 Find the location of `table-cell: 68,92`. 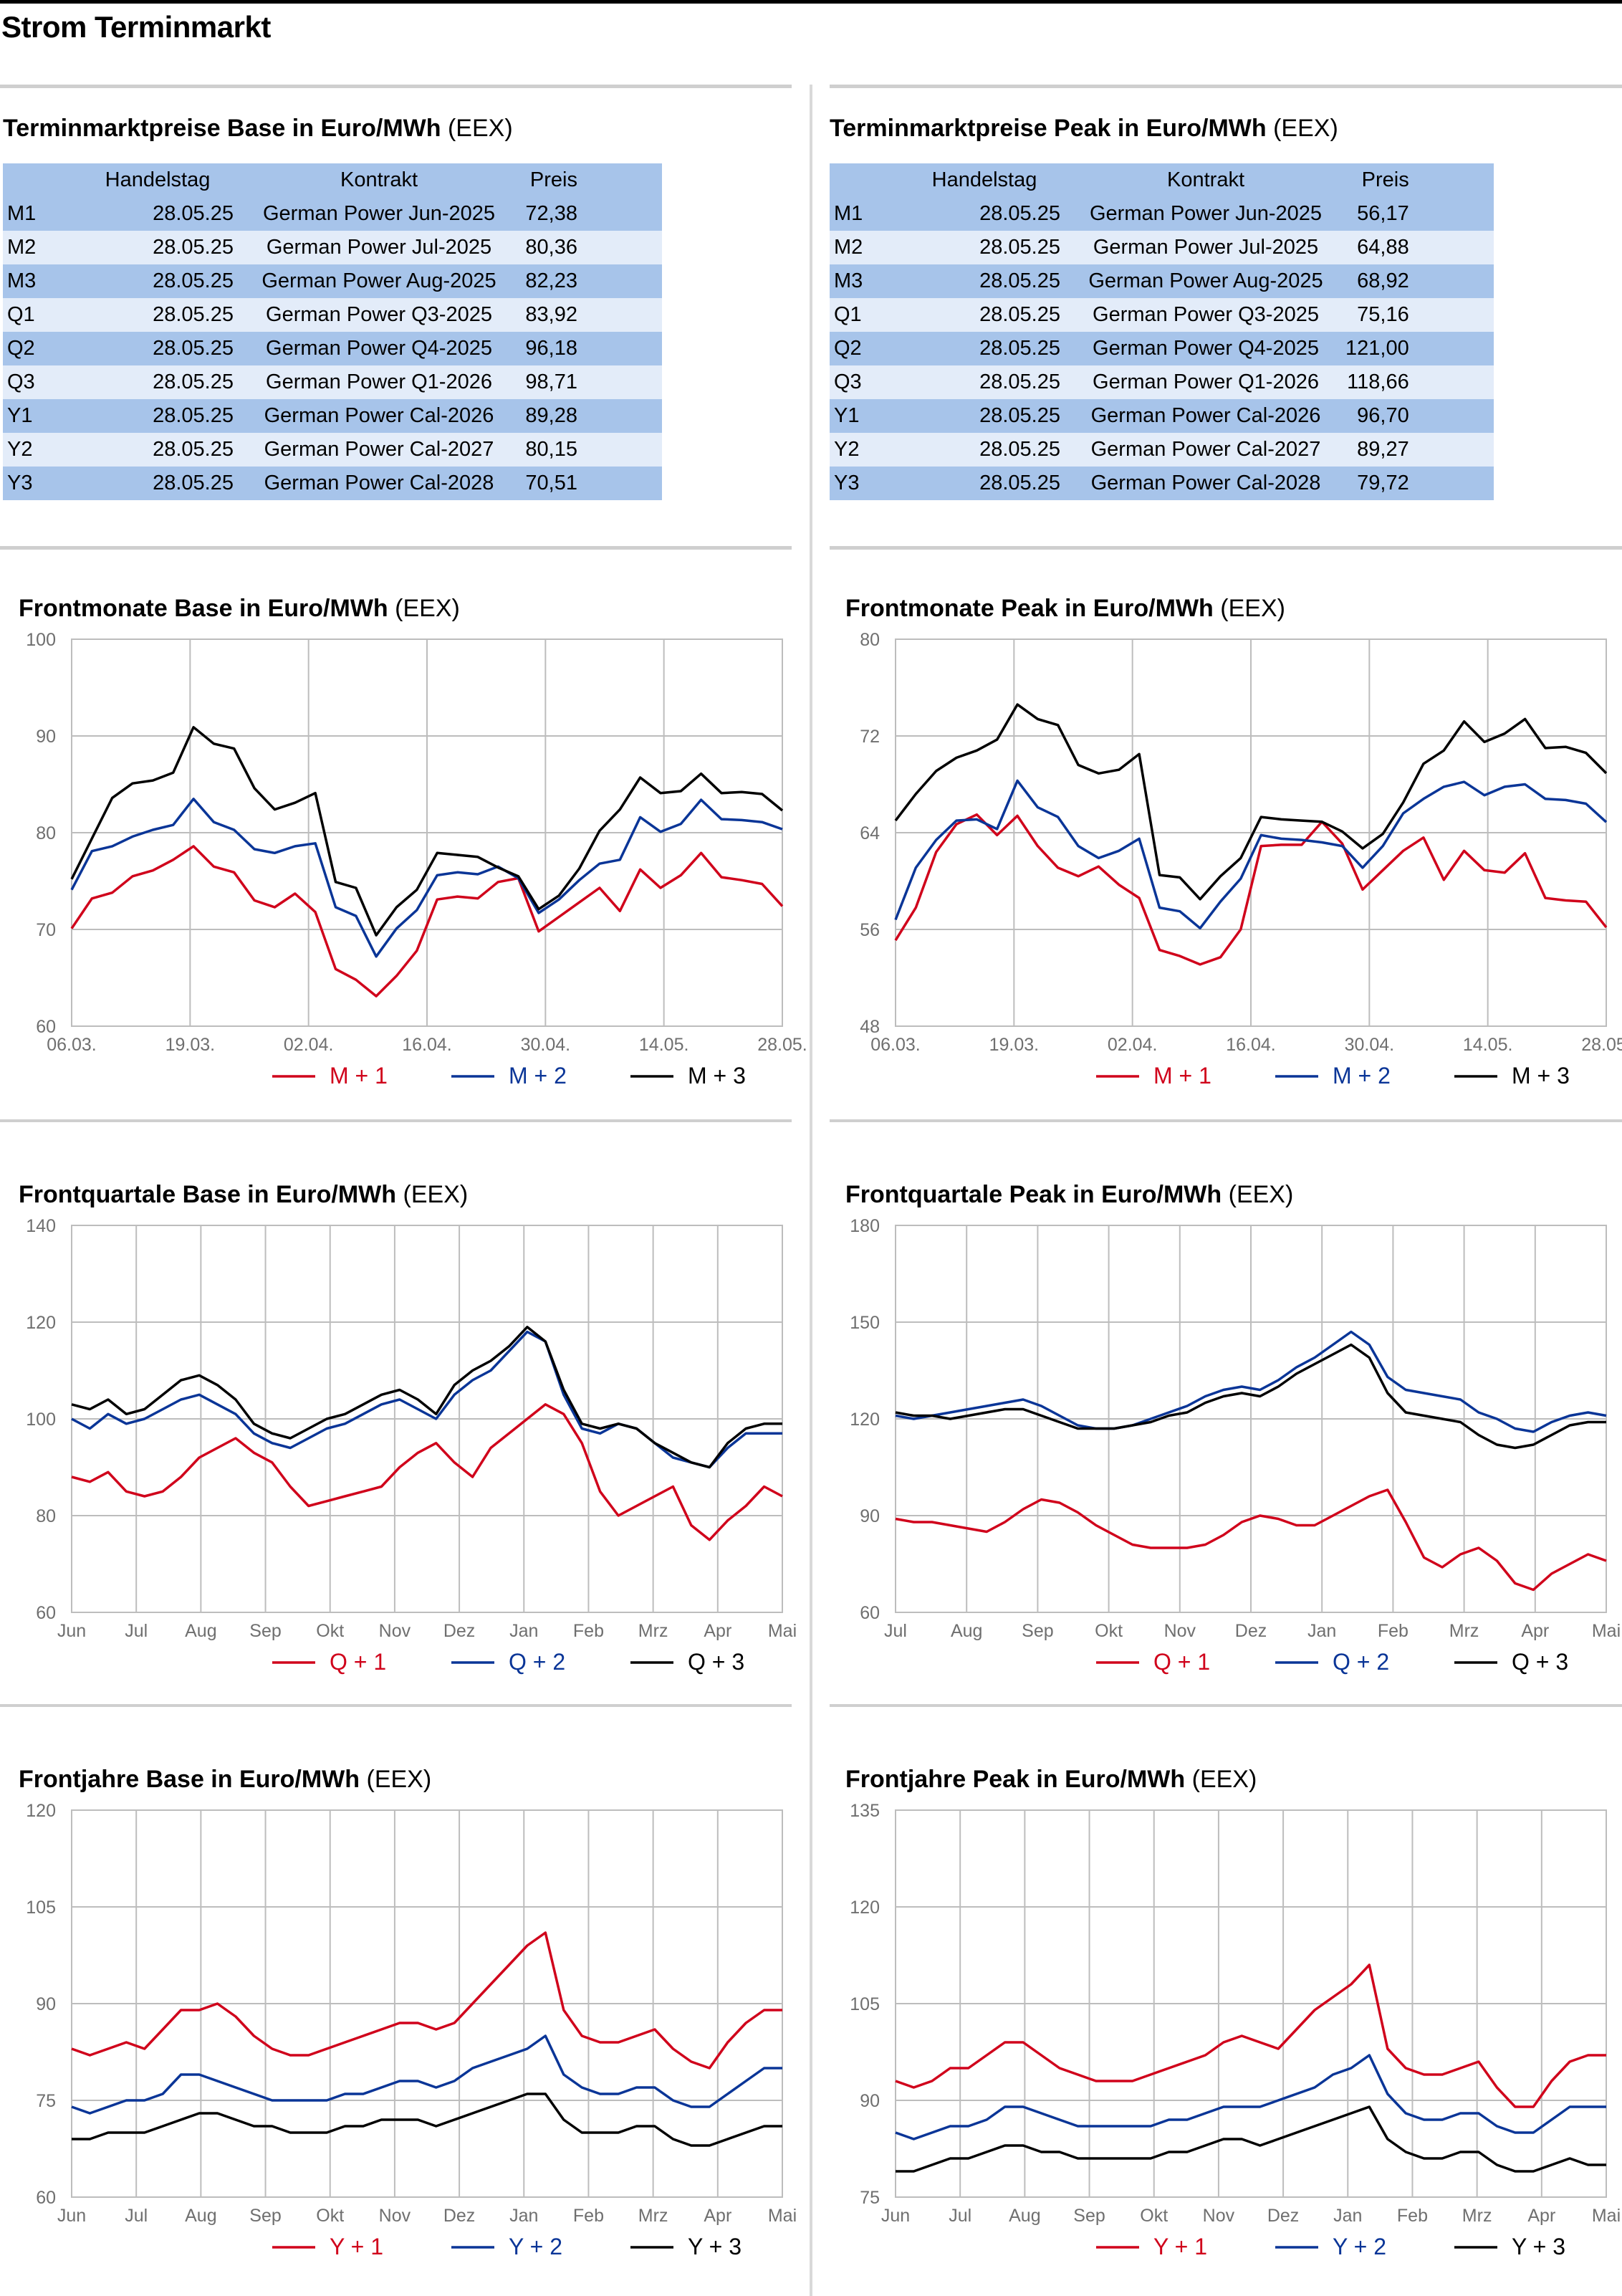

table-cell: 68,92 is located at coordinates (1419, 281).